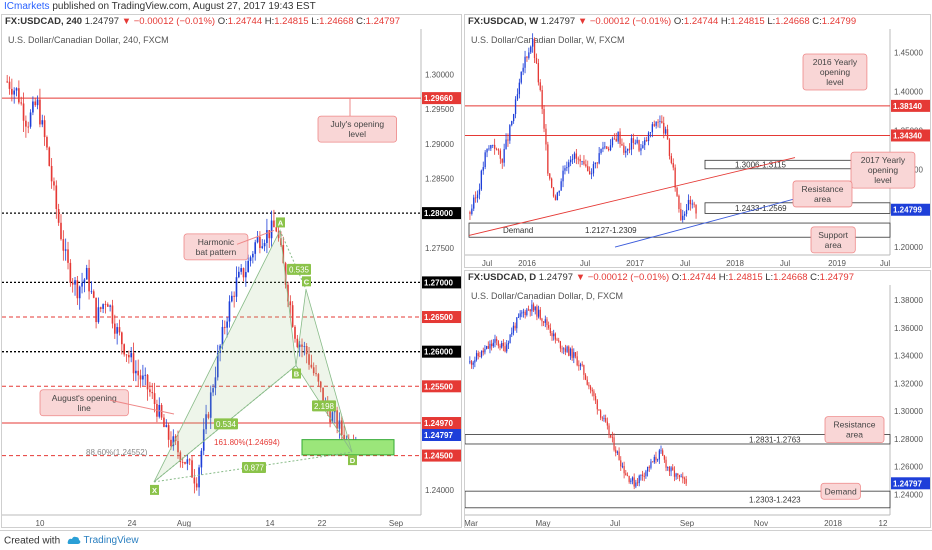  I want to click on y-tick-label: 1.30000, so click(439, 75).